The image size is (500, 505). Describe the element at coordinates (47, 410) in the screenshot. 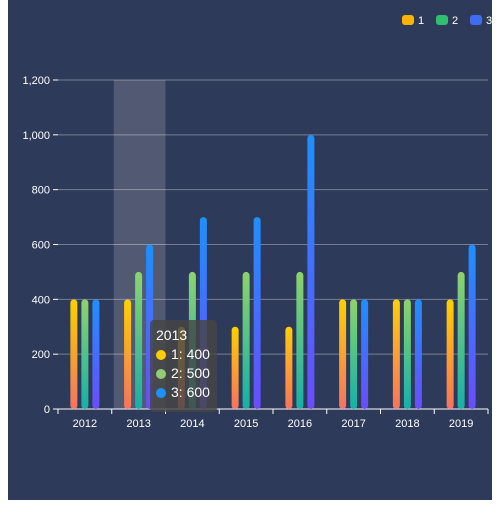

I see `y-tick-label: 0` at that location.